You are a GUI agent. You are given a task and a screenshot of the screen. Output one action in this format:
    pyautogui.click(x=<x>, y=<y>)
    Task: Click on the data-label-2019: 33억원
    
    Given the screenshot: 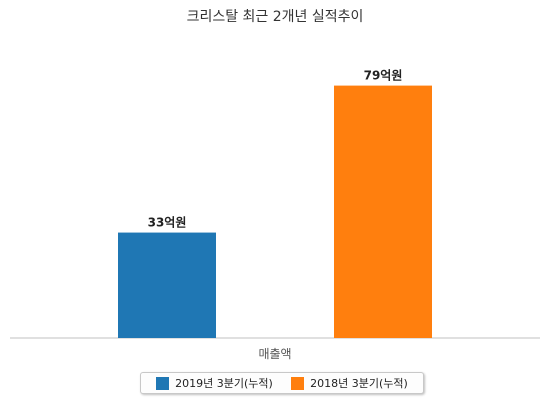 What is the action you would take?
    pyautogui.click(x=167, y=223)
    